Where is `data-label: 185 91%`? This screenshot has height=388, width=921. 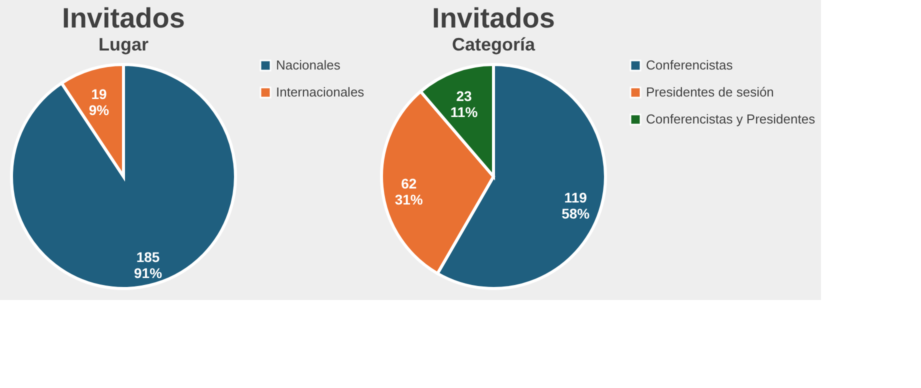 data-label: 185 91% is located at coordinates (148, 264).